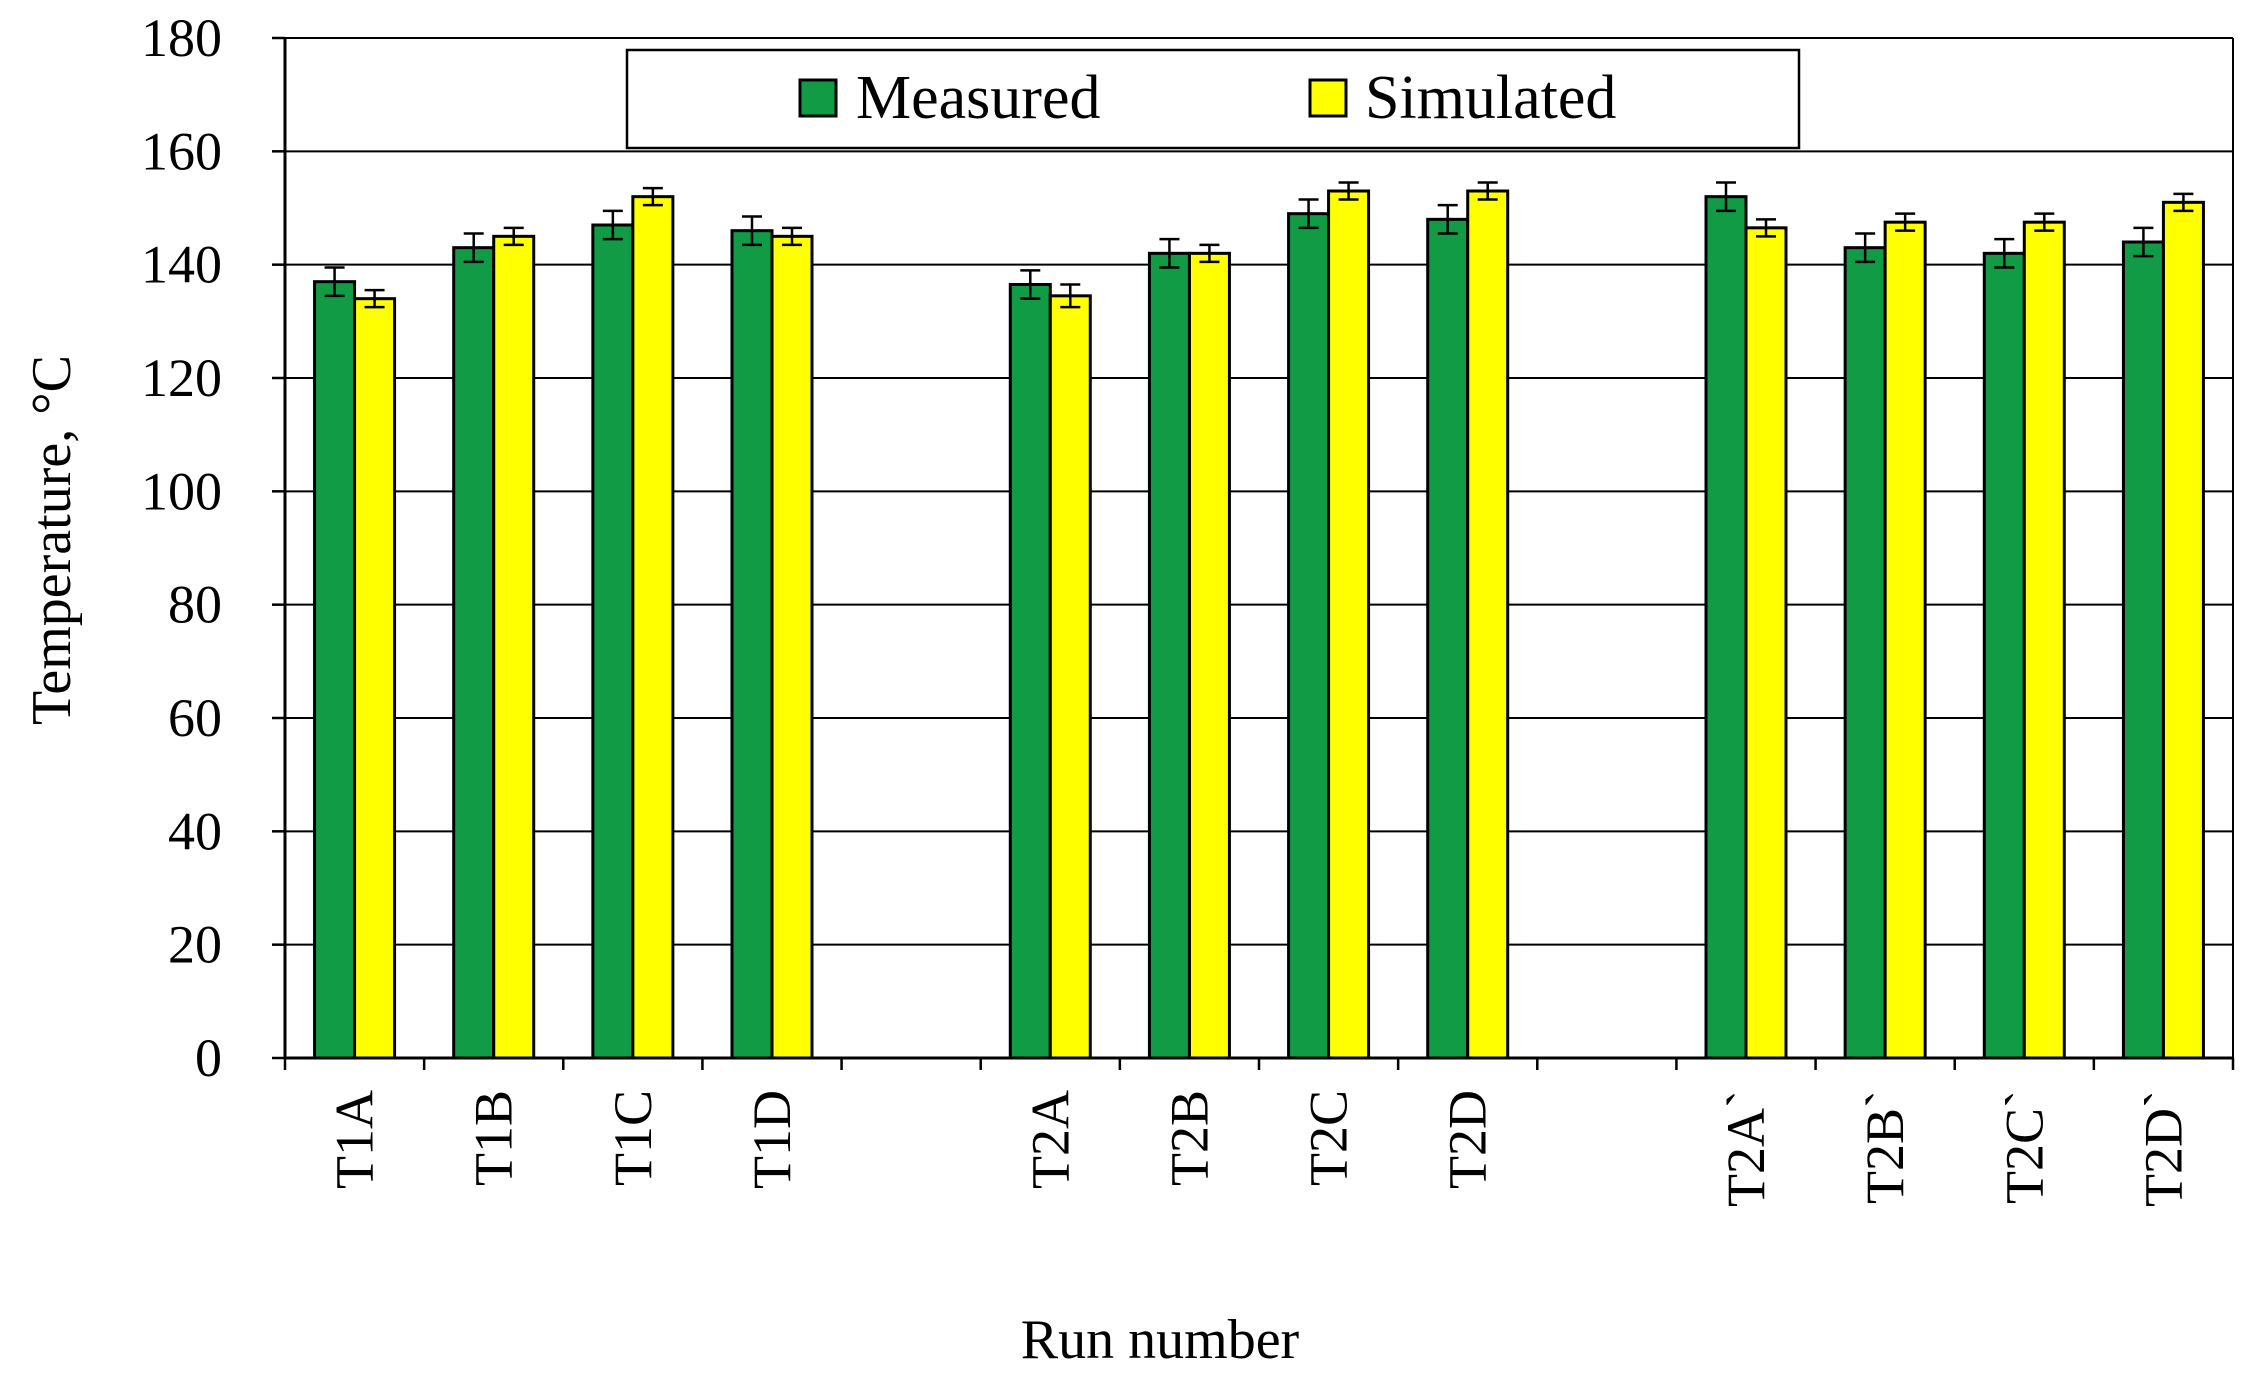 This screenshot has height=1373, width=2243. What do you see at coordinates (633, 1138) in the screenshot?
I see `x-tick-label: T1C` at bounding box center [633, 1138].